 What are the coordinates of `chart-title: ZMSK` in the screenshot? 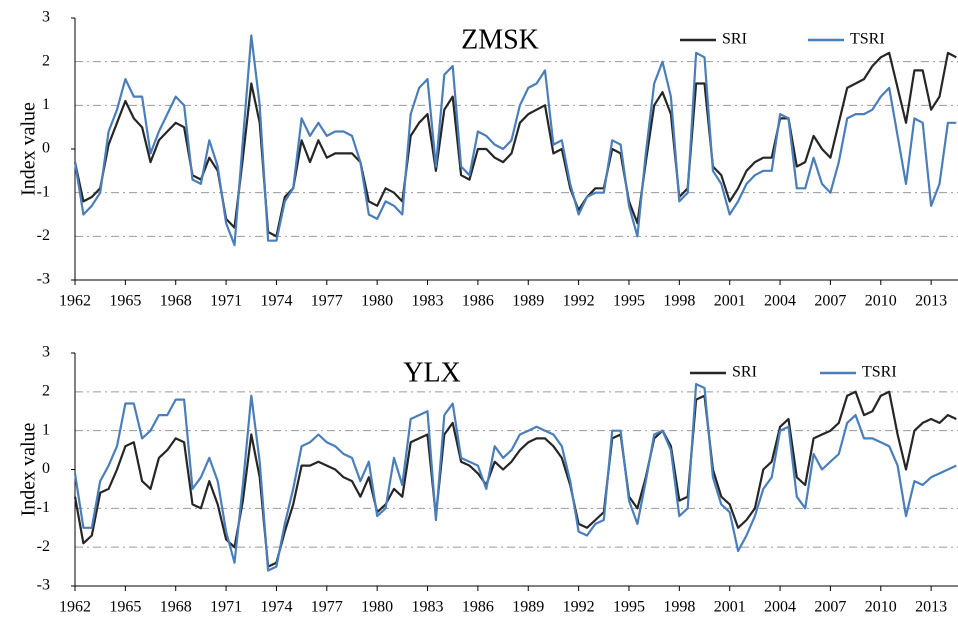 It's located at (500, 39).